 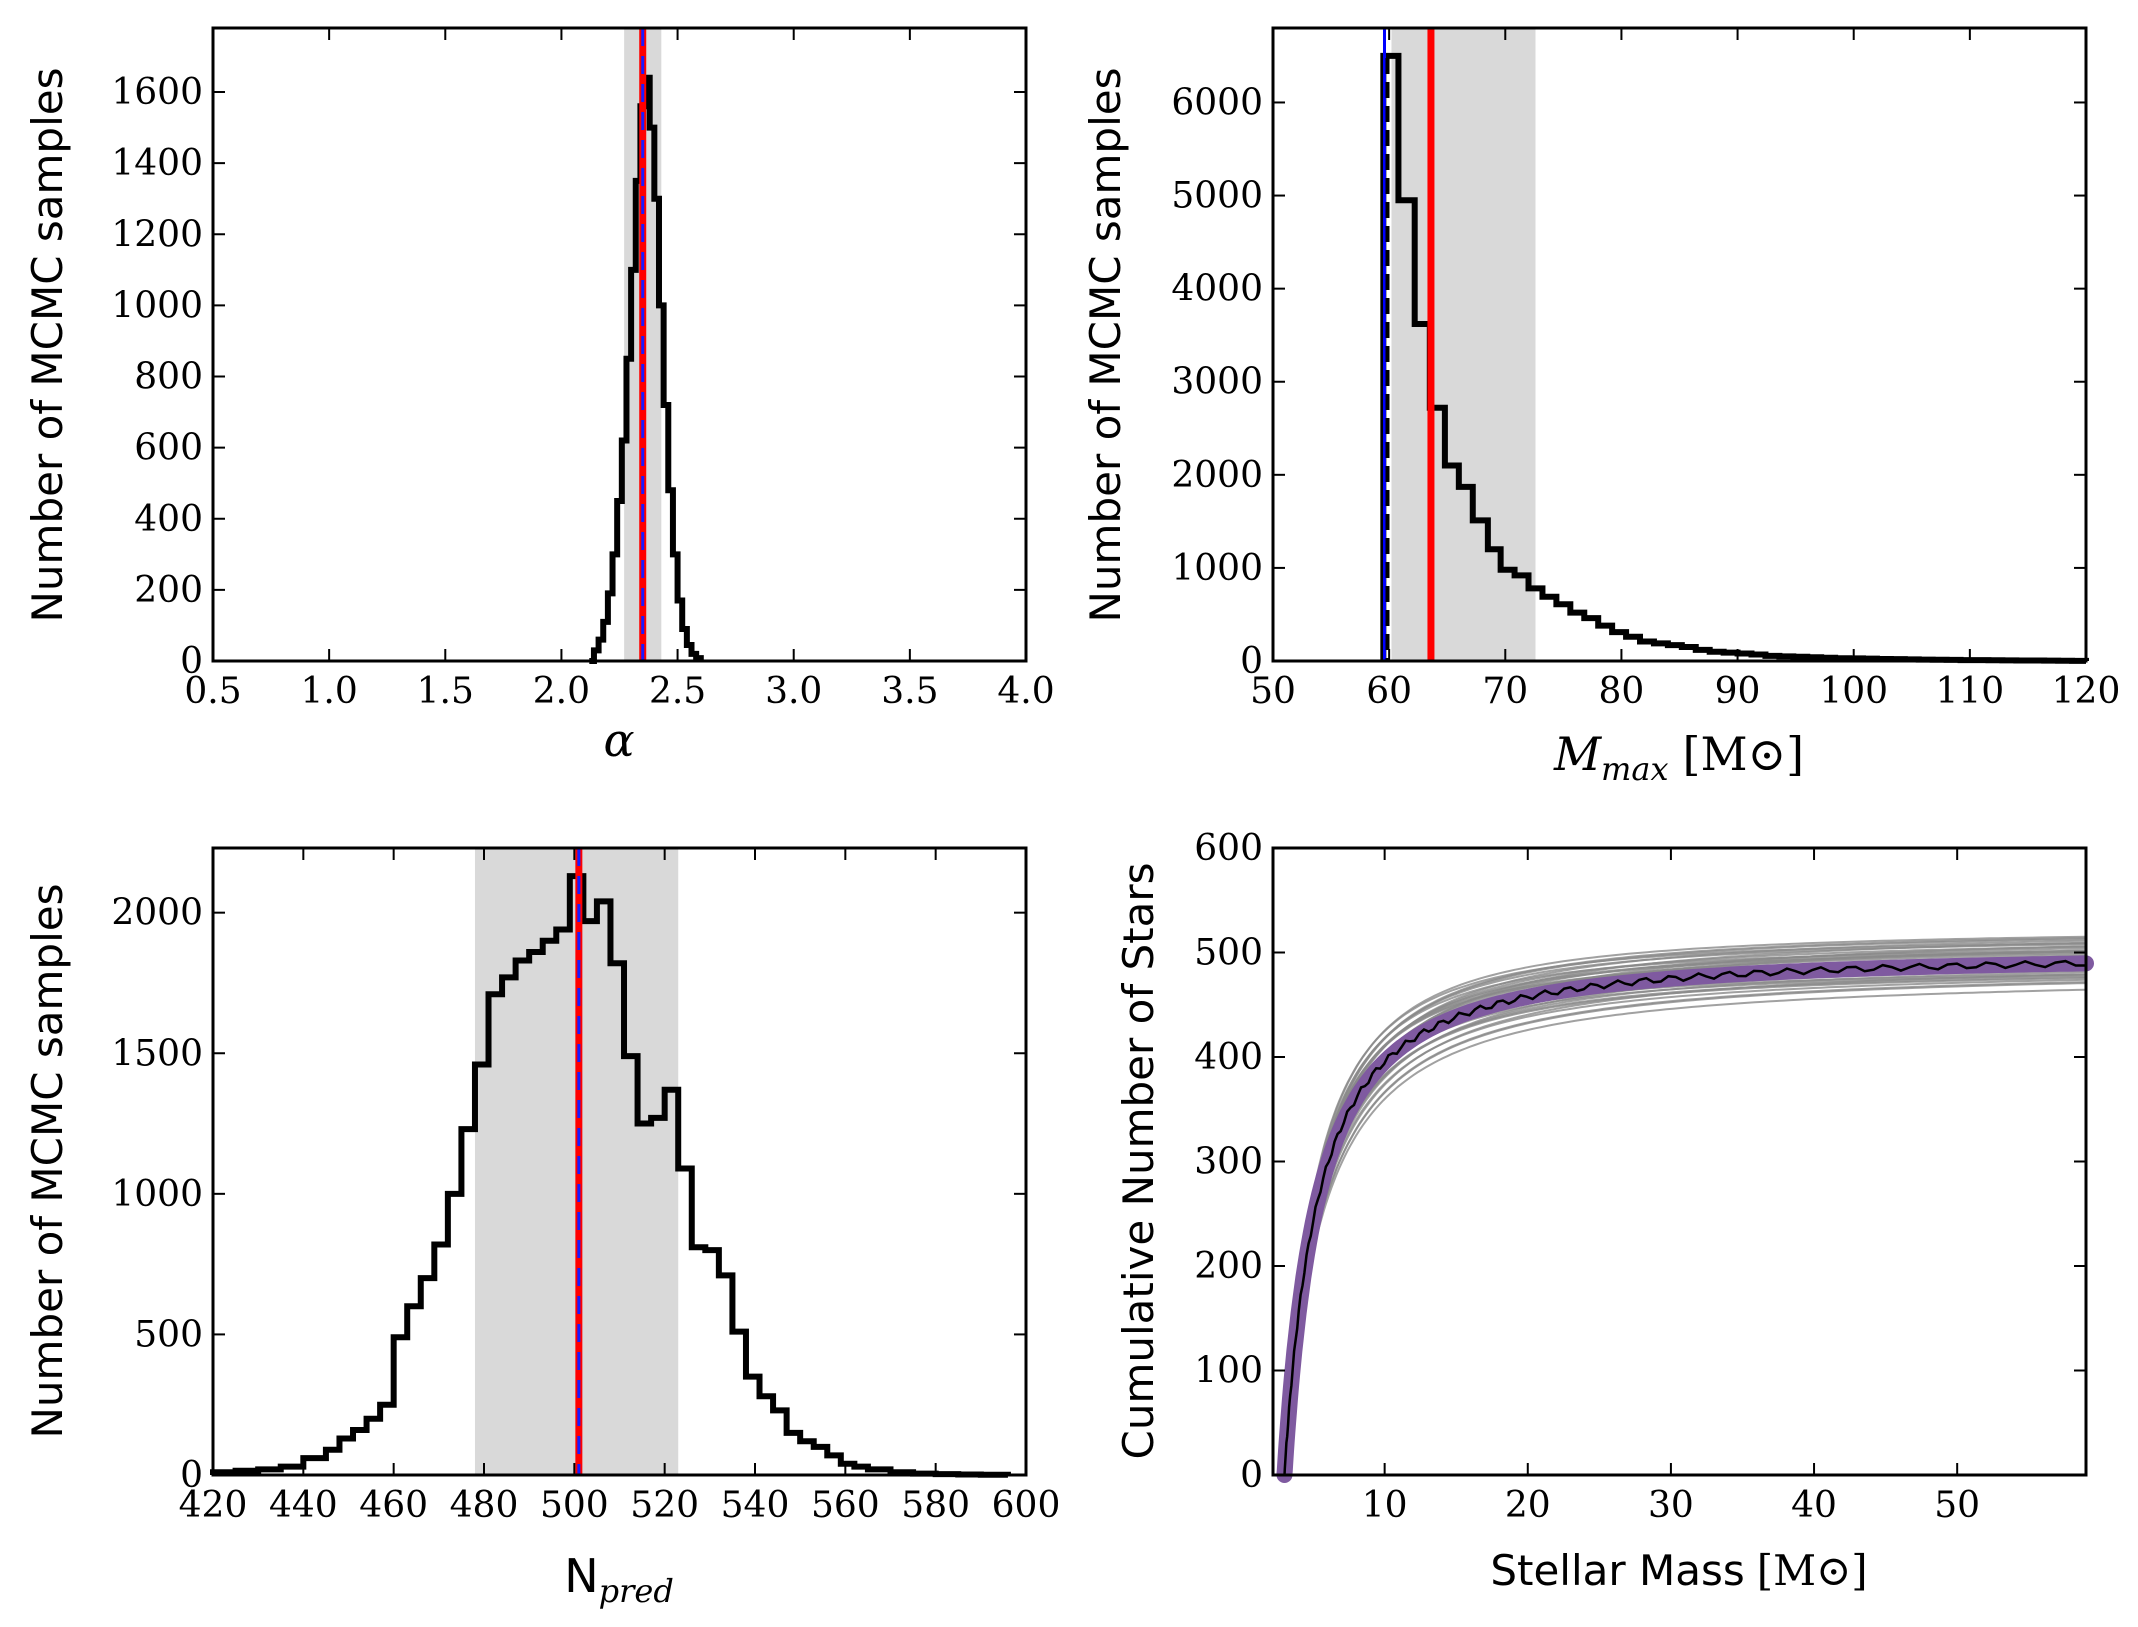 What do you see at coordinates (1957, 1505) in the screenshot?
I see `cumulative-x-tick-label: 50` at bounding box center [1957, 1505].